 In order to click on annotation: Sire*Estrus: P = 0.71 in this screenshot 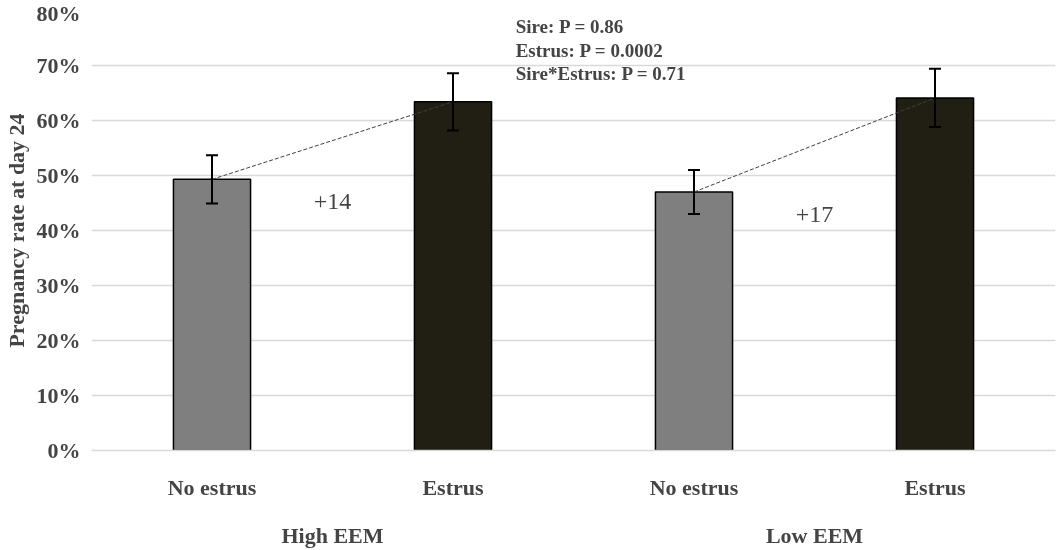, I will do `click(600, 74)`.